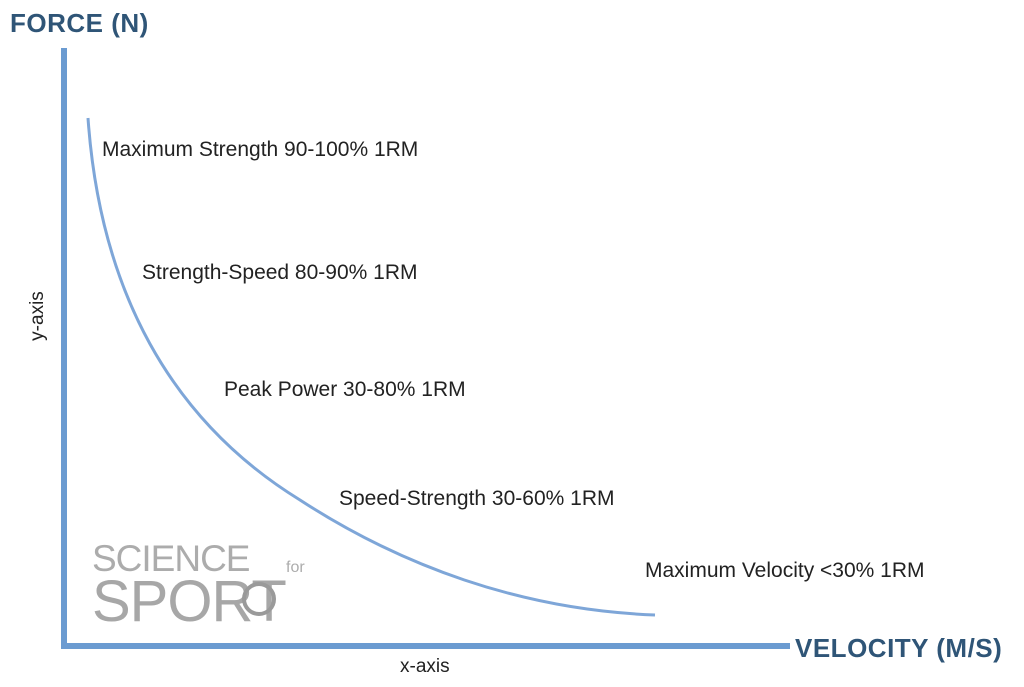 The height and width of the screenshot is (687, 1024). What do you see at coordinates (259, 599) in the screenshot?
I see `logo-mark-icon` at bounding box center [259, 599].